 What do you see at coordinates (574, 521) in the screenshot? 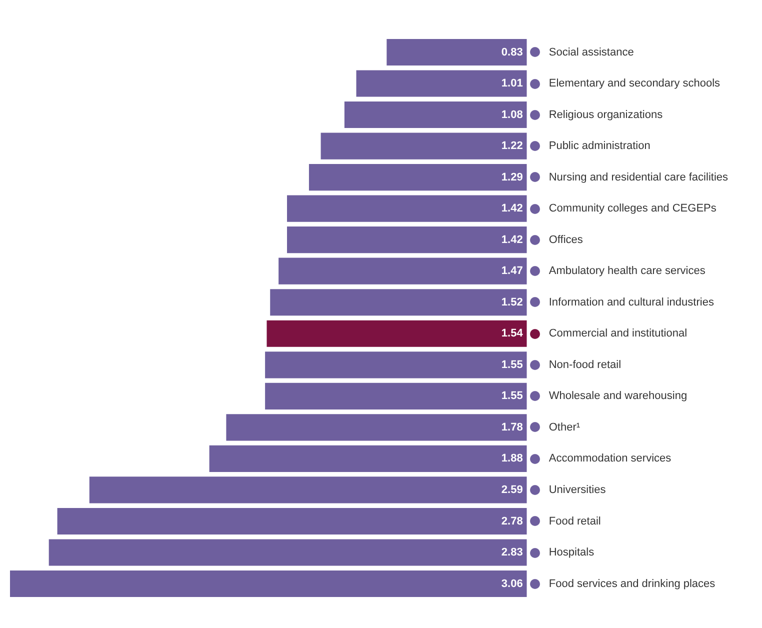
I see `y-tick-label: Food retail` at bounding box center [574, 521].